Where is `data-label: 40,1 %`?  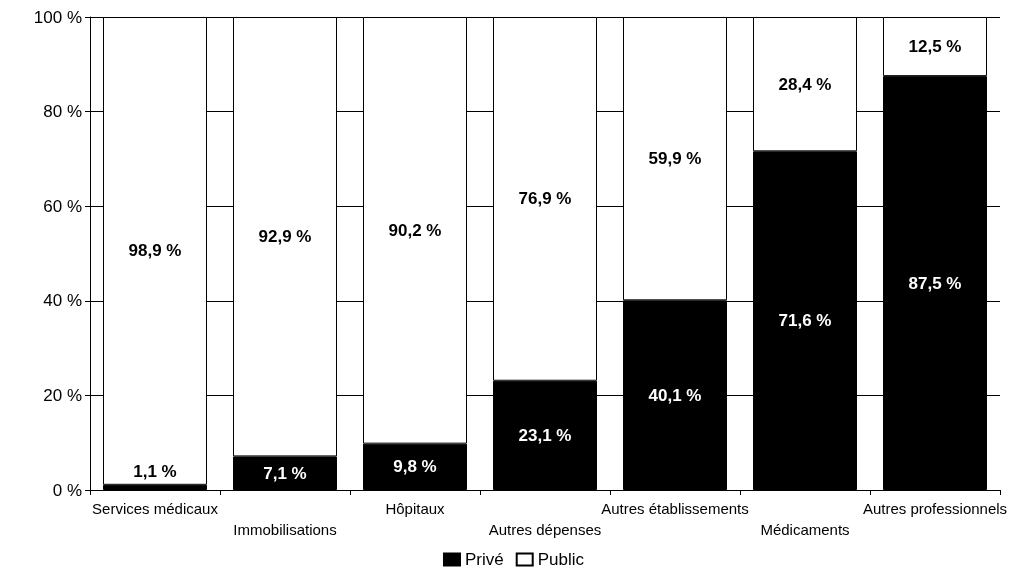
data-label: 40,1 % is located at coordinates (675, 395).